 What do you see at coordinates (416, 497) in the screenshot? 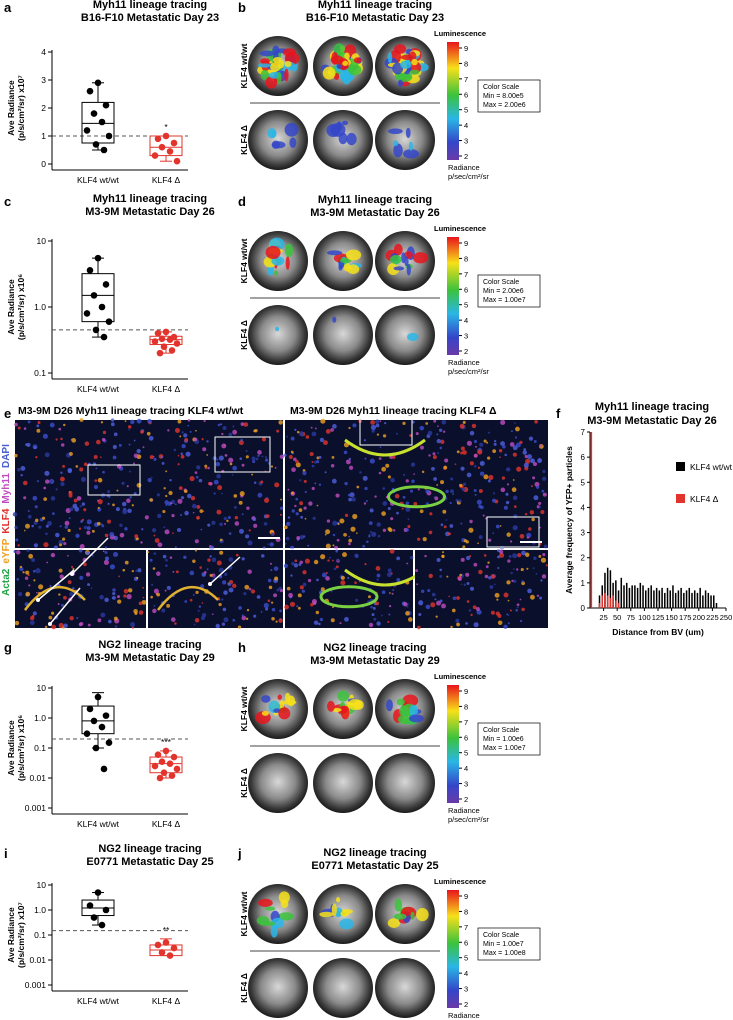
I see `vessel` at bounding box center [416, 497].